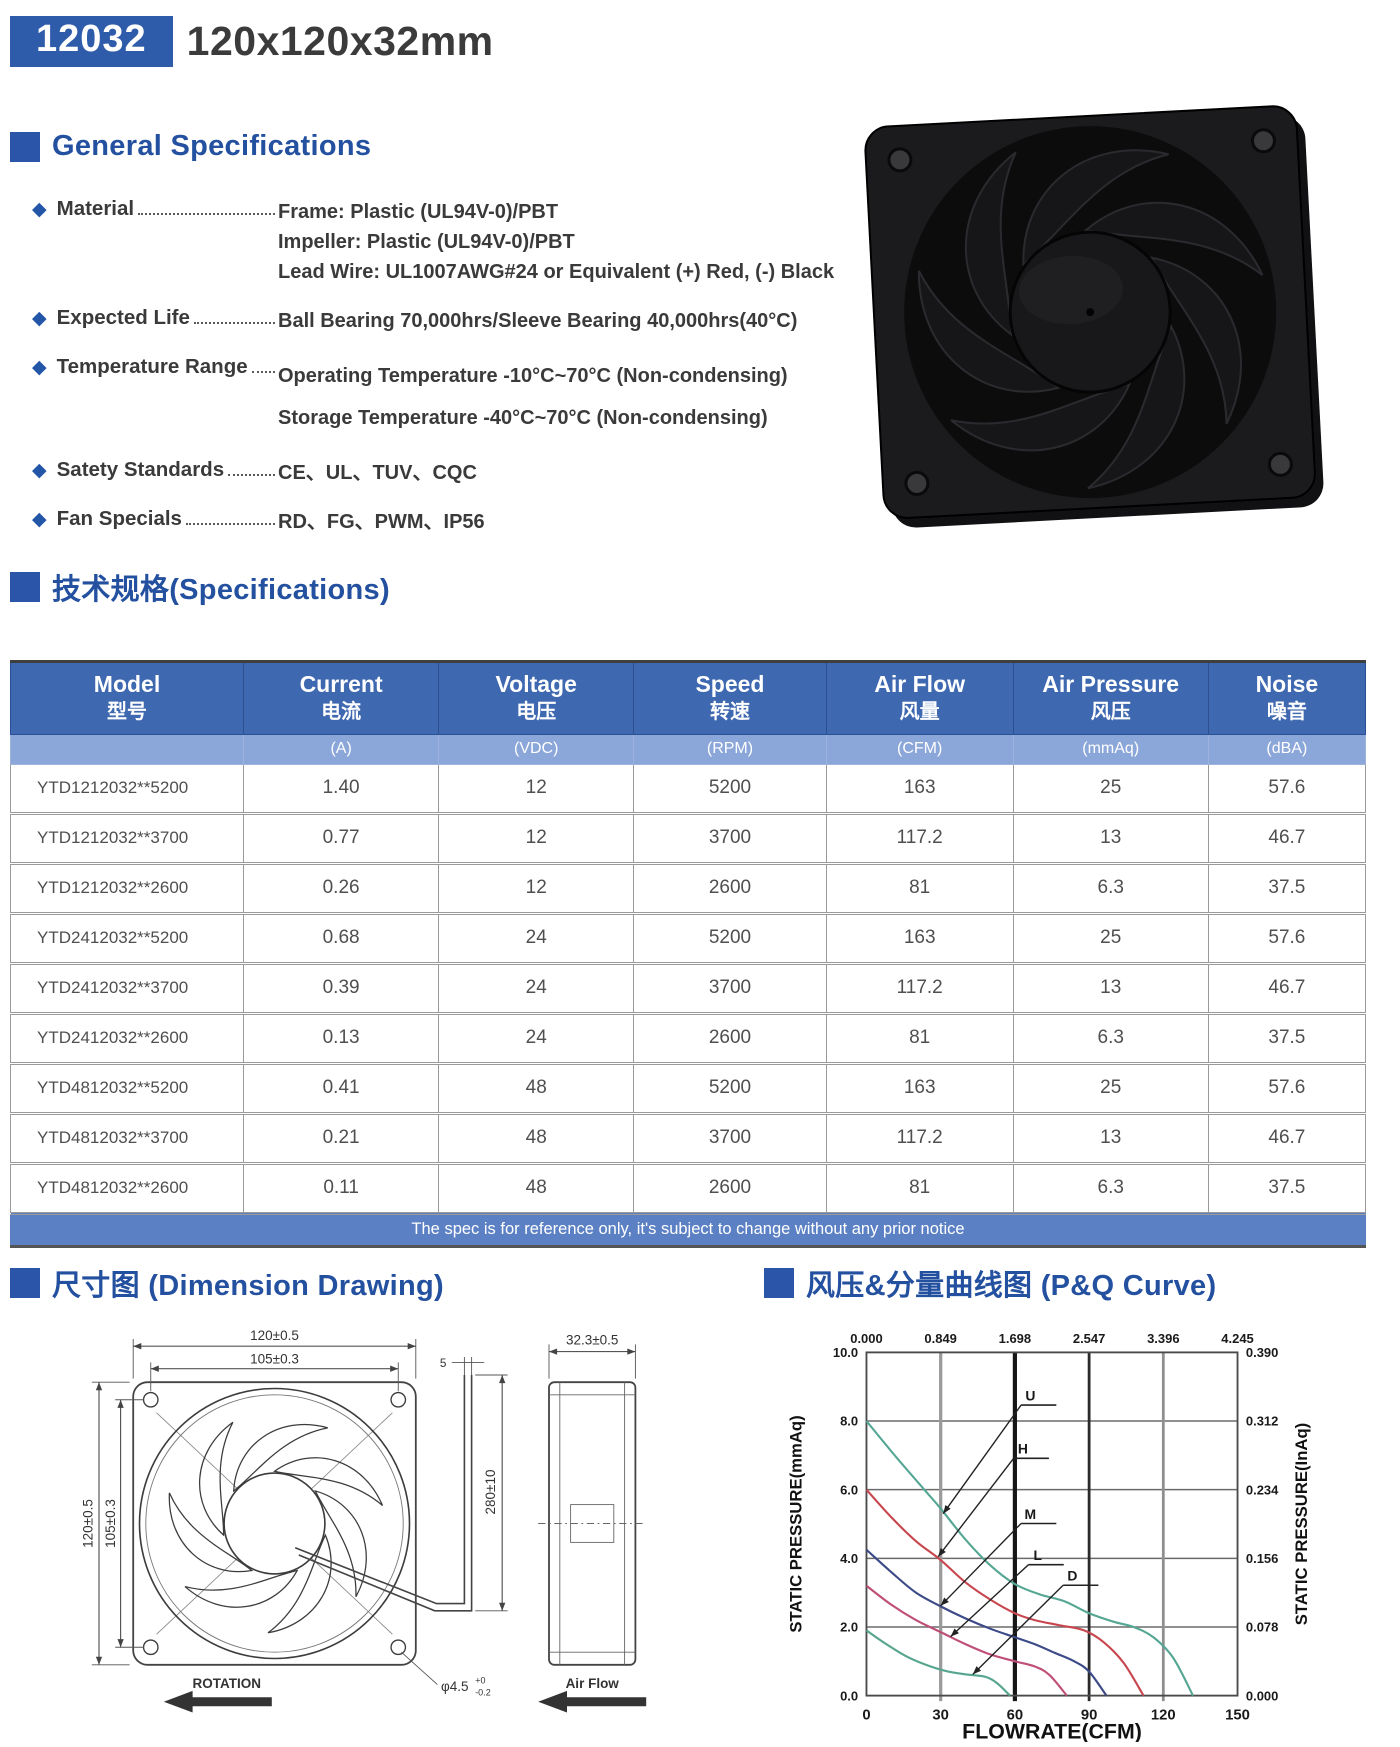  What do you see at coordinates (341, 838) in the screenshot?
I see `value-cell: 0.77` at bounding box center [341, 838].